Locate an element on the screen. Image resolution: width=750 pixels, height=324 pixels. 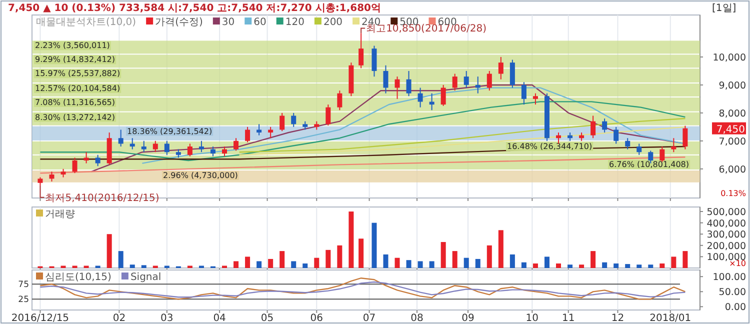
x-tick-label: 12 is located at coordinates (617, 318).